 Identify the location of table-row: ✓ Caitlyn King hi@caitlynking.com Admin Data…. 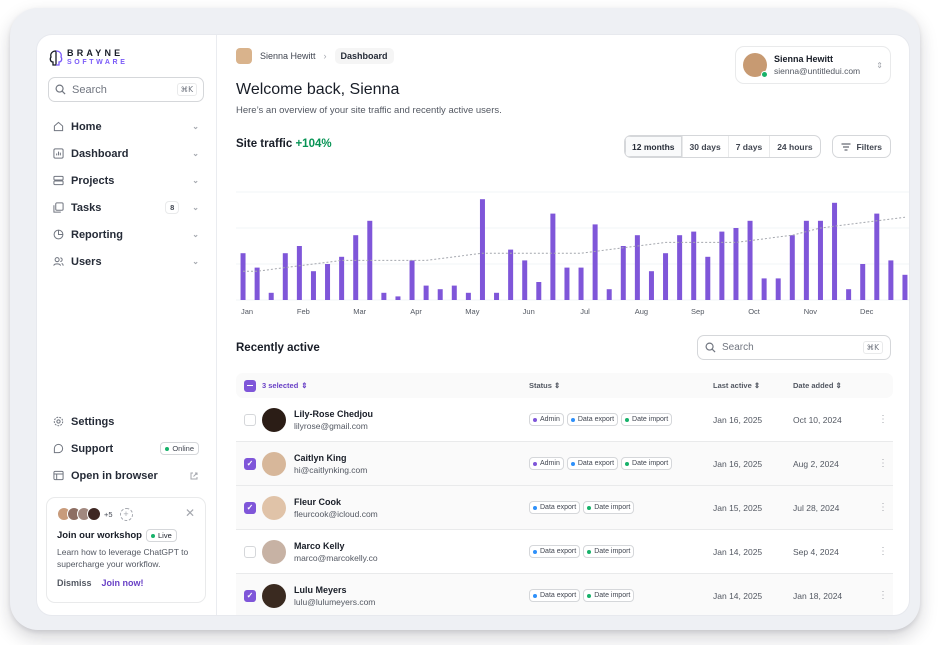
(564, 464).